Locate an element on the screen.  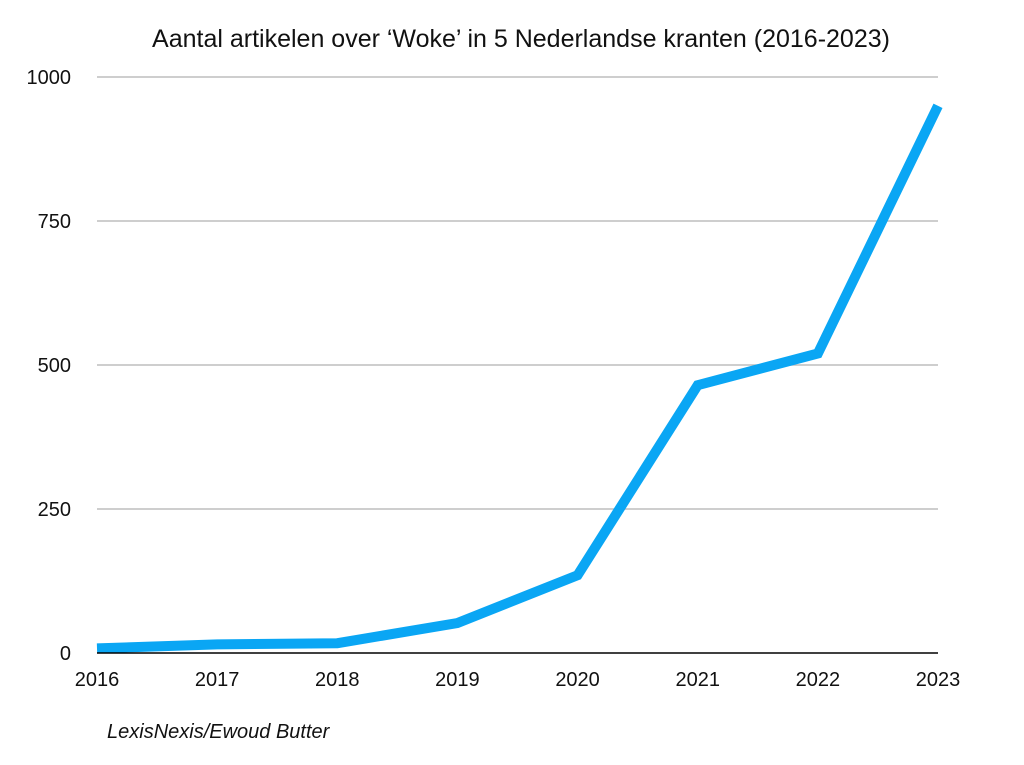
y-tick-label: 0 is located at coordinates (65, 654).